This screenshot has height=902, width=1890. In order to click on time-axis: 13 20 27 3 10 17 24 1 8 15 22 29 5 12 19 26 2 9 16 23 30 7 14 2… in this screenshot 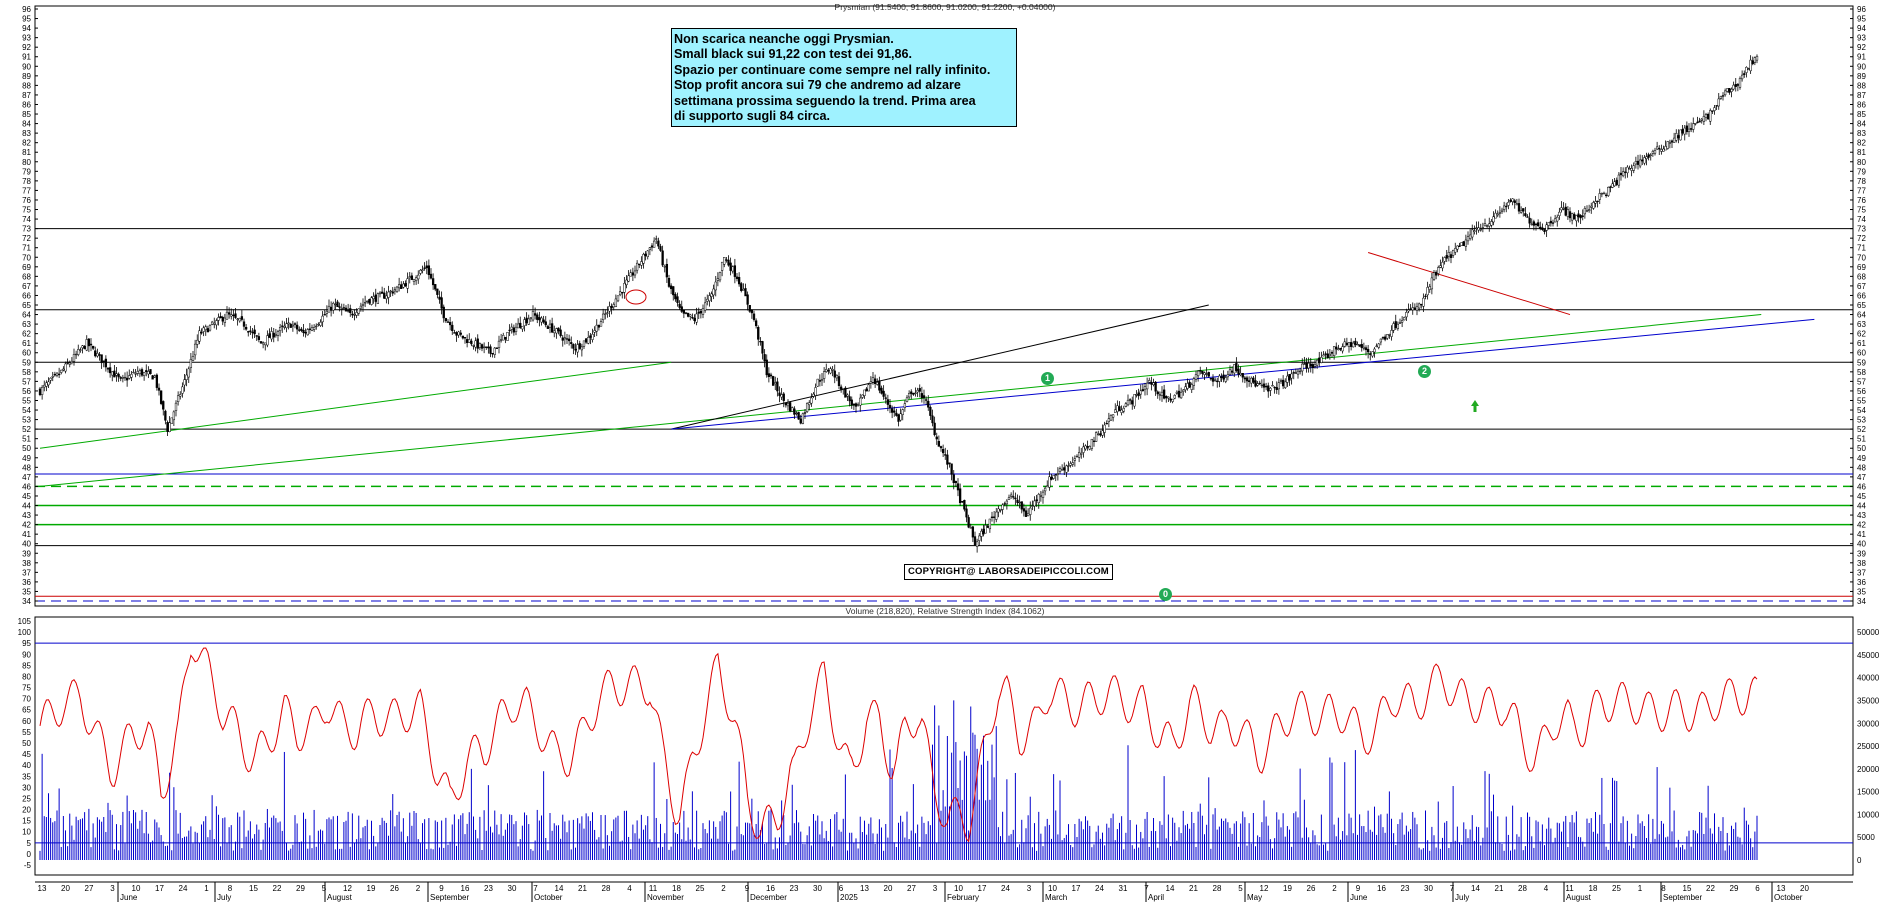, I will do `click(944, 891)`.